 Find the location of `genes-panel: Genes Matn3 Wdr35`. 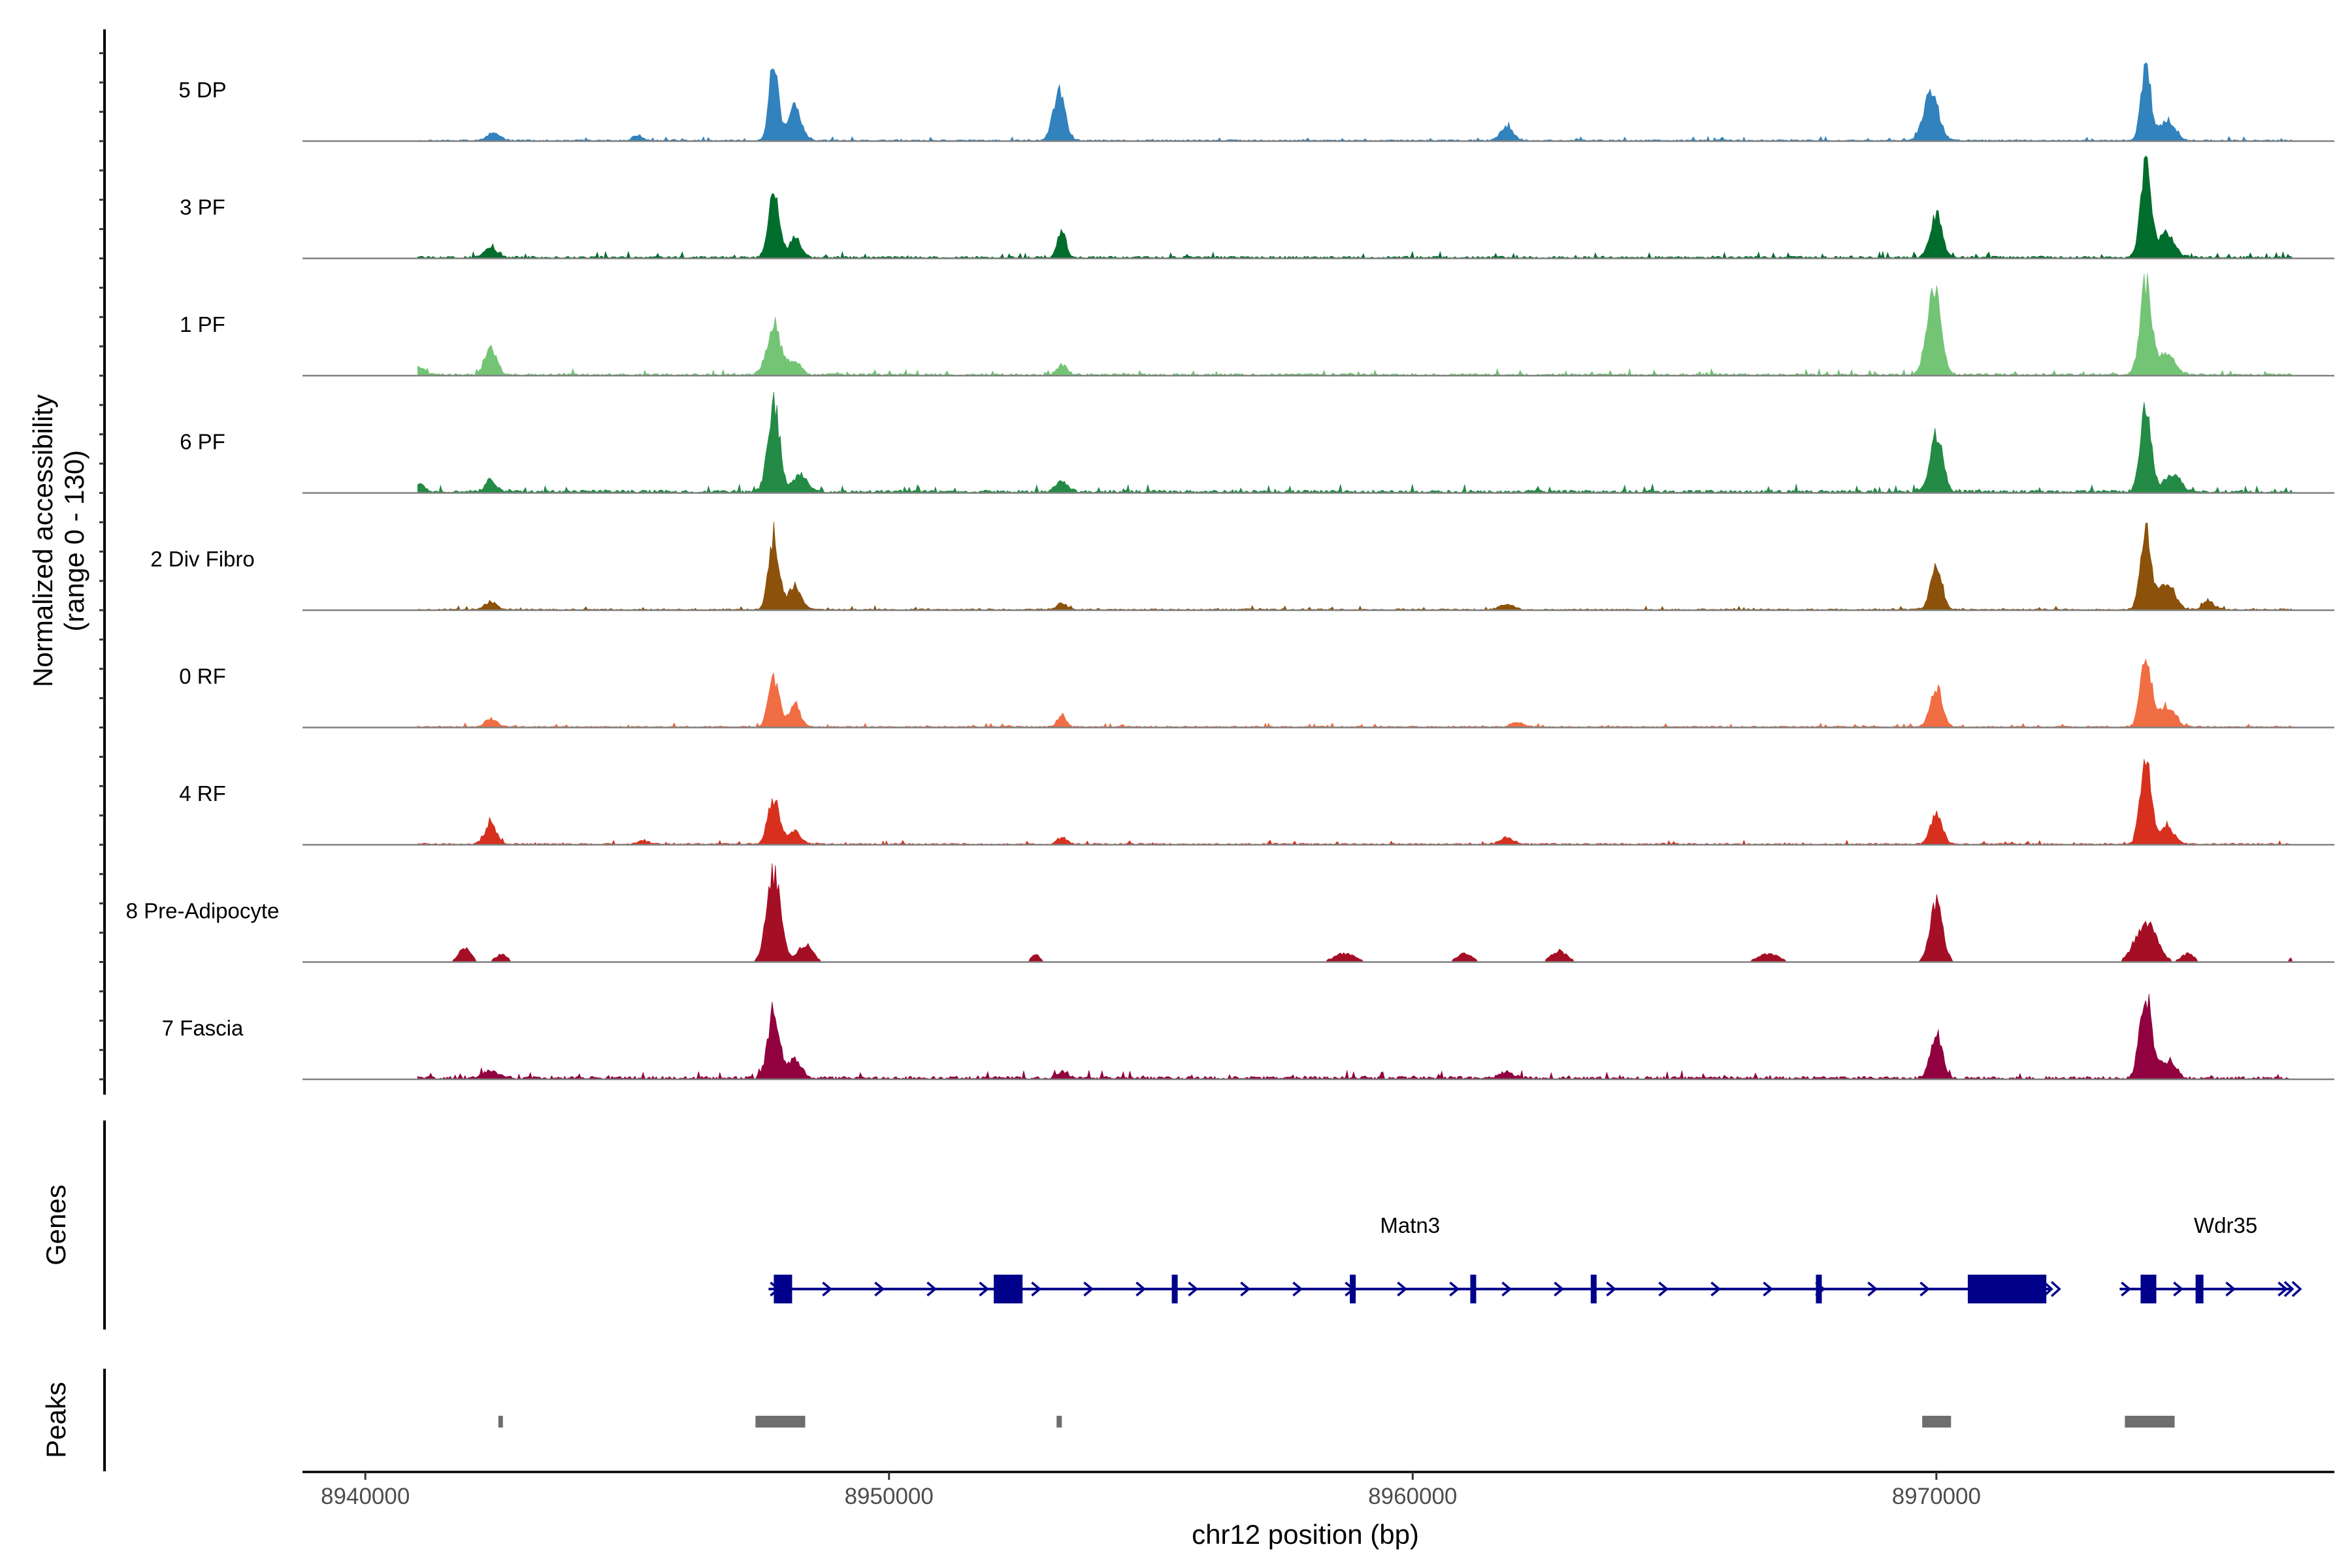

genes-panel: Genes Matn3 Wdr35 is located at coordinates (1171, 1225).